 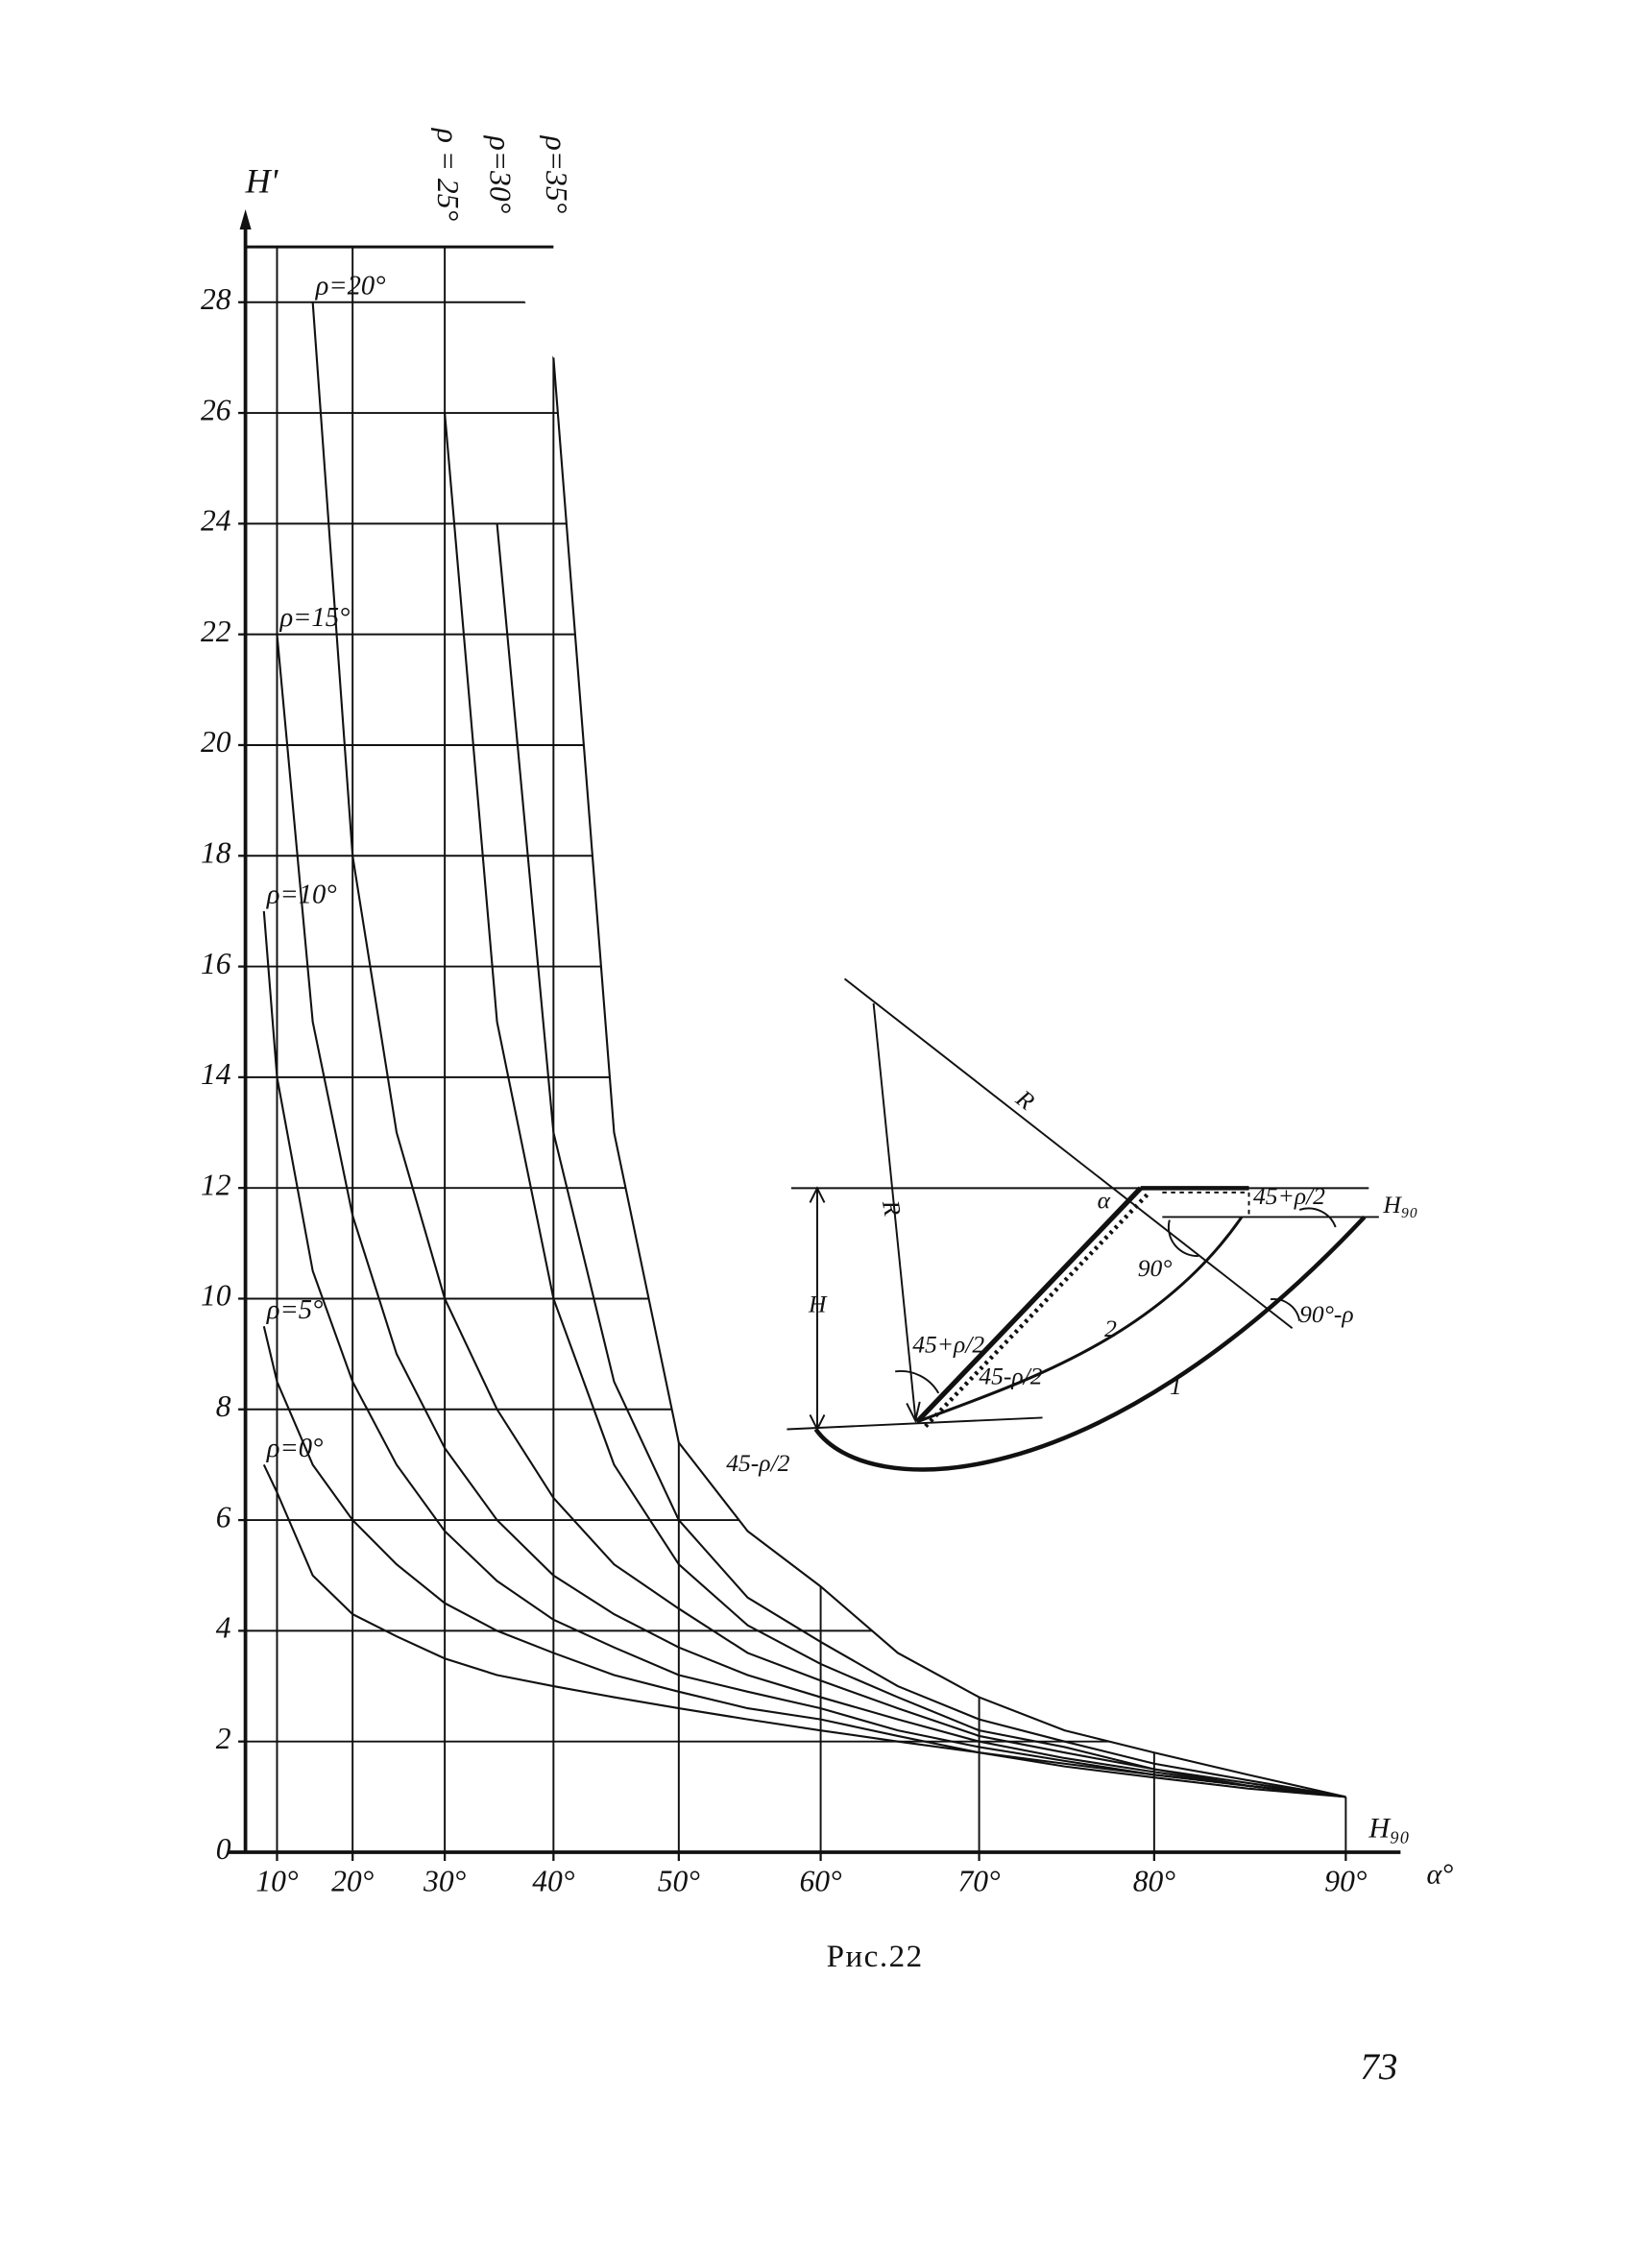 I want to click on y-axis-label: H', so click(x=262, y=182).